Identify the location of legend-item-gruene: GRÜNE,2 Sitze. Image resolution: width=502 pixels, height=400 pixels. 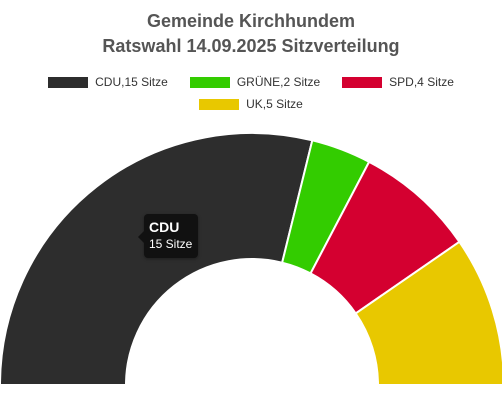
(255, 82).